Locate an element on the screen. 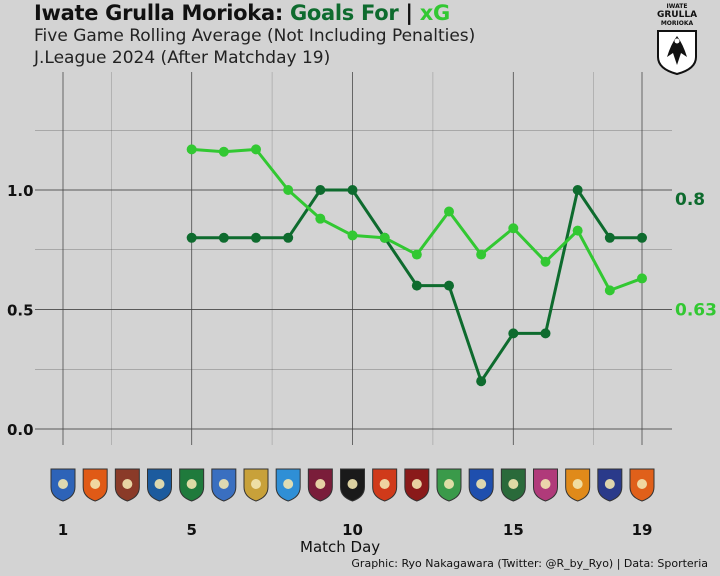  x-axis-label: Match Day is located at coordinates (340, 547).